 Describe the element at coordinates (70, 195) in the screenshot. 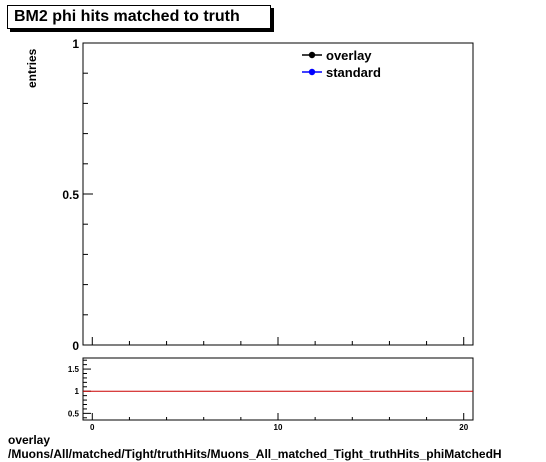

I see `y-tick-label: 0.5` at that location.